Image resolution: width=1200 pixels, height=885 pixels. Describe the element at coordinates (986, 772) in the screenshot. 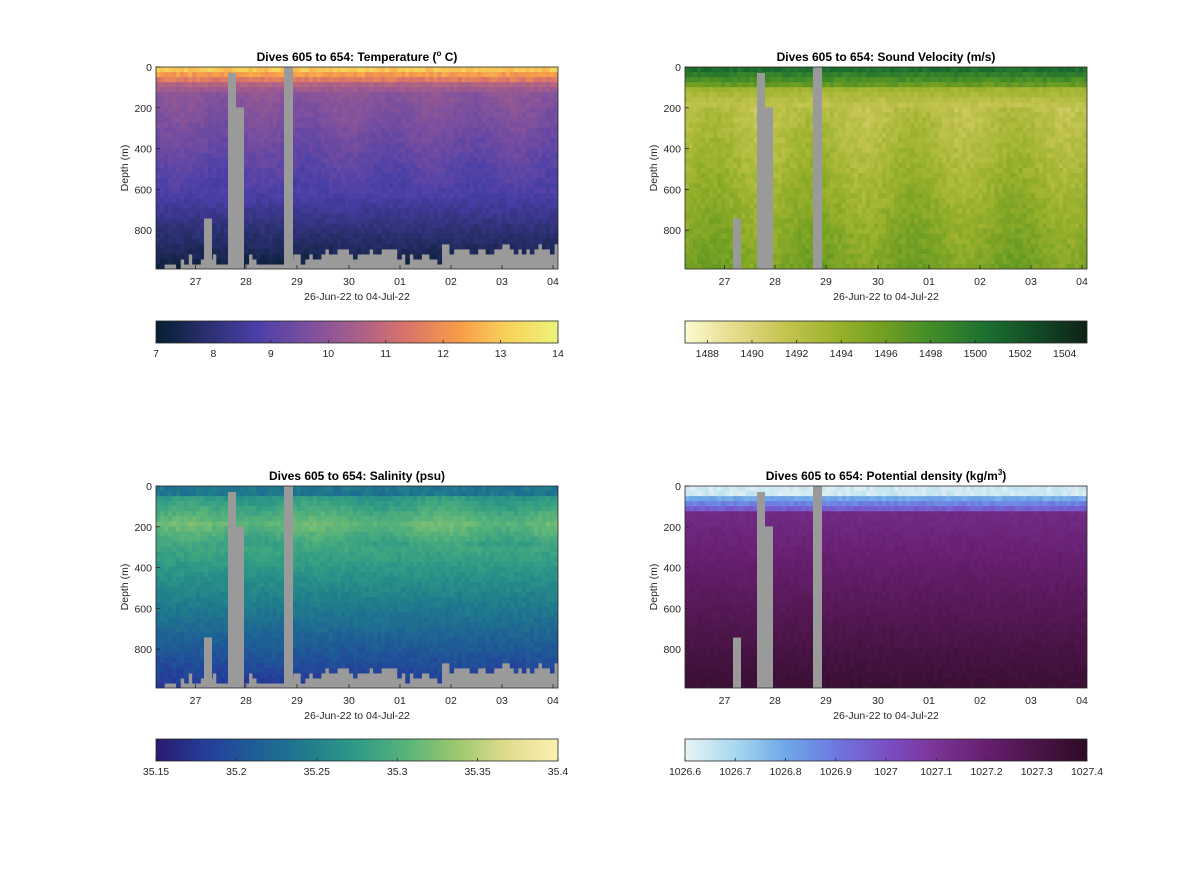

I see `colorbar-tick-label: 1027.2` at that location.